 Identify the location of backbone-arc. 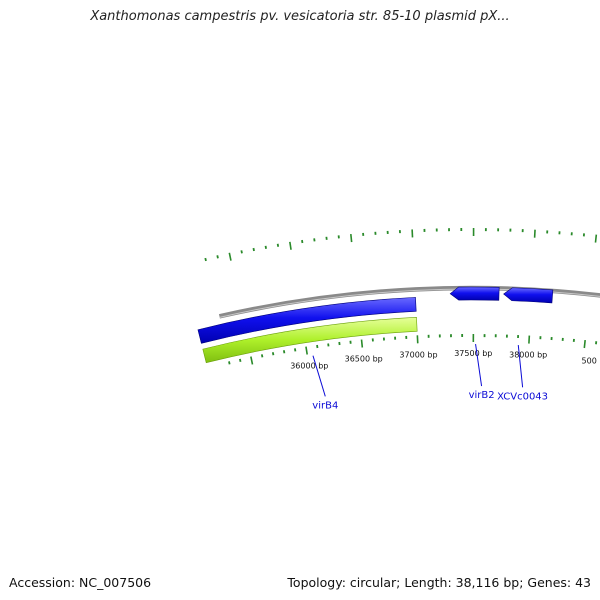
(409, 302).